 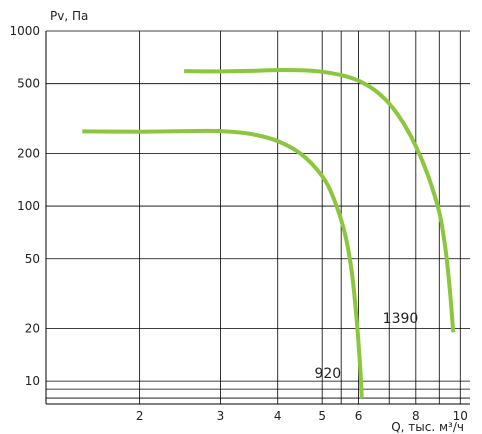 What do you see at coordinates (366, 346) in the screenshot?
I see `series-labels: 920 1390` at bounding box center [366, 346].